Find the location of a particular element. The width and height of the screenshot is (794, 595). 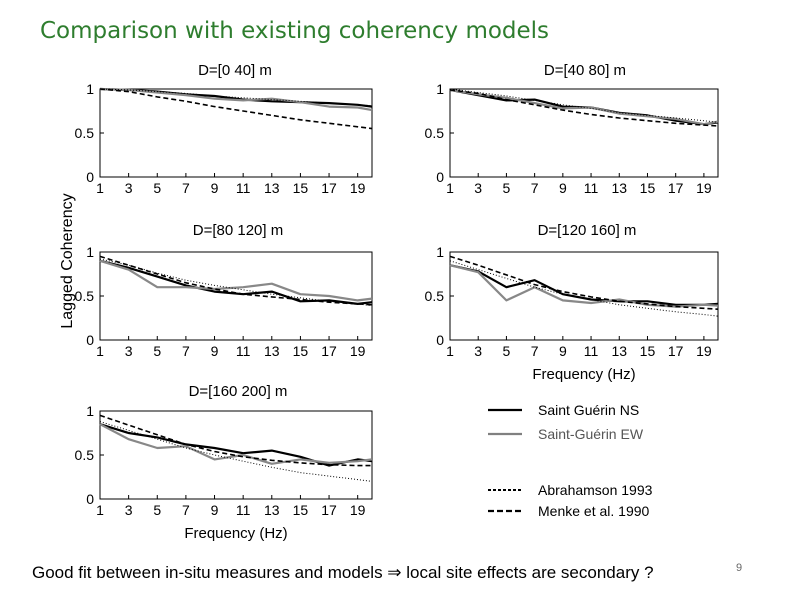

legend-label: Saint-Guérin EW is located at coordinates (591, 434).